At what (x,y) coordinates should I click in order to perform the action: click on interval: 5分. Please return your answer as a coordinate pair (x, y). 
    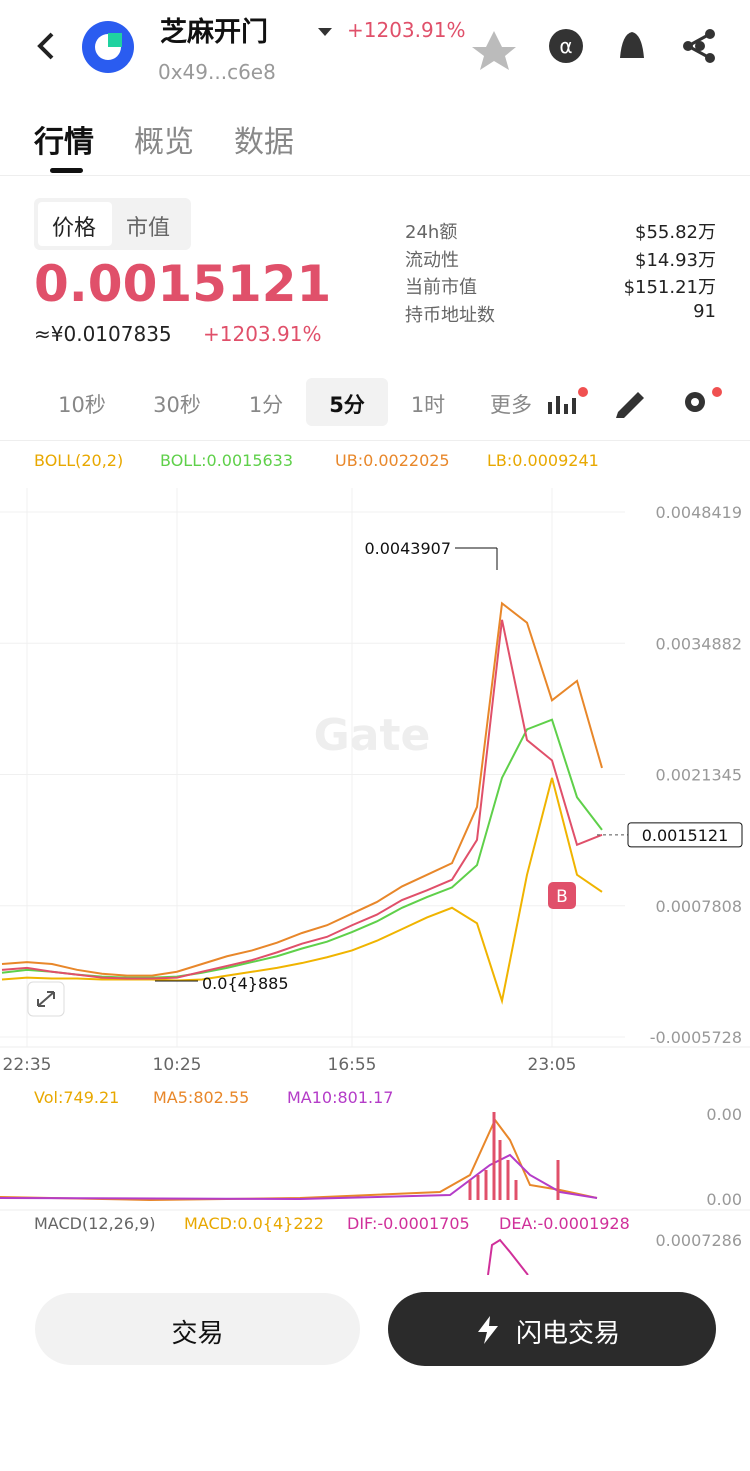
    Looking at the image, I should click on (347, 405).